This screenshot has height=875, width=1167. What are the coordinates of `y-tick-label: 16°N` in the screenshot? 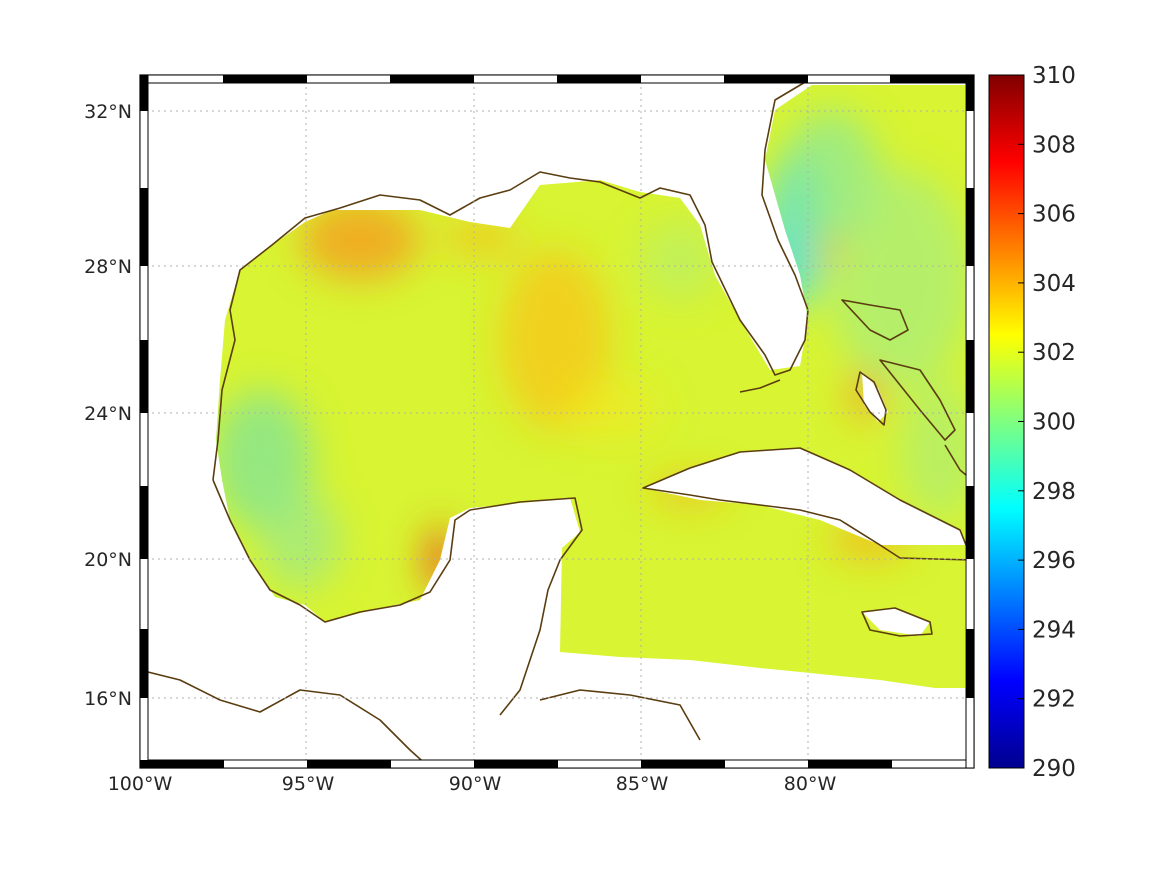 It's located at (108, 699).